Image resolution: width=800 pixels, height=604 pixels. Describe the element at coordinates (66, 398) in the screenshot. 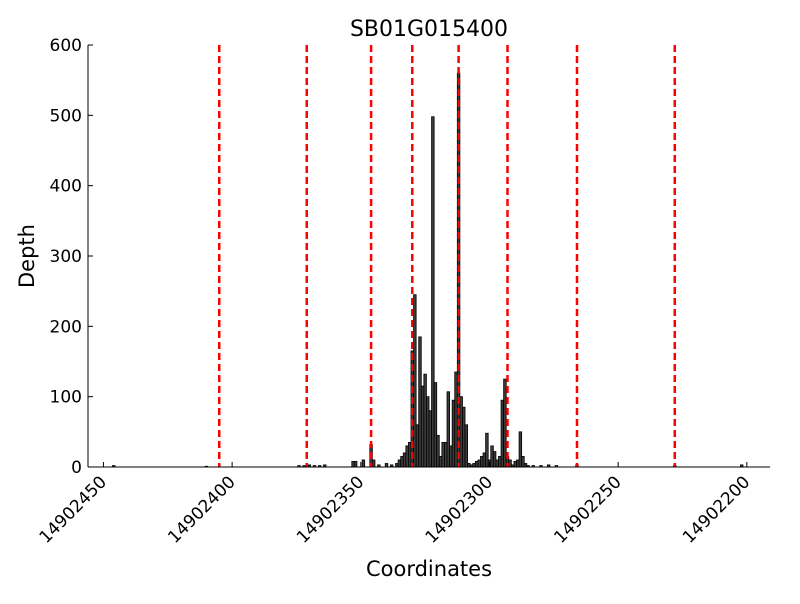

I see `y-tick-label: 100` at that location.